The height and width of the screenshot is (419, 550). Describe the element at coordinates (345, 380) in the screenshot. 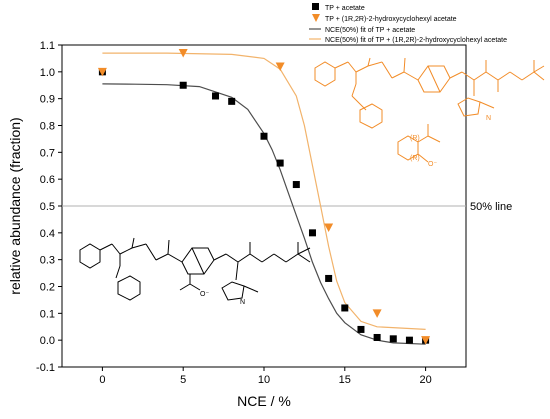

I see `x-tick-label: 15` at that location.